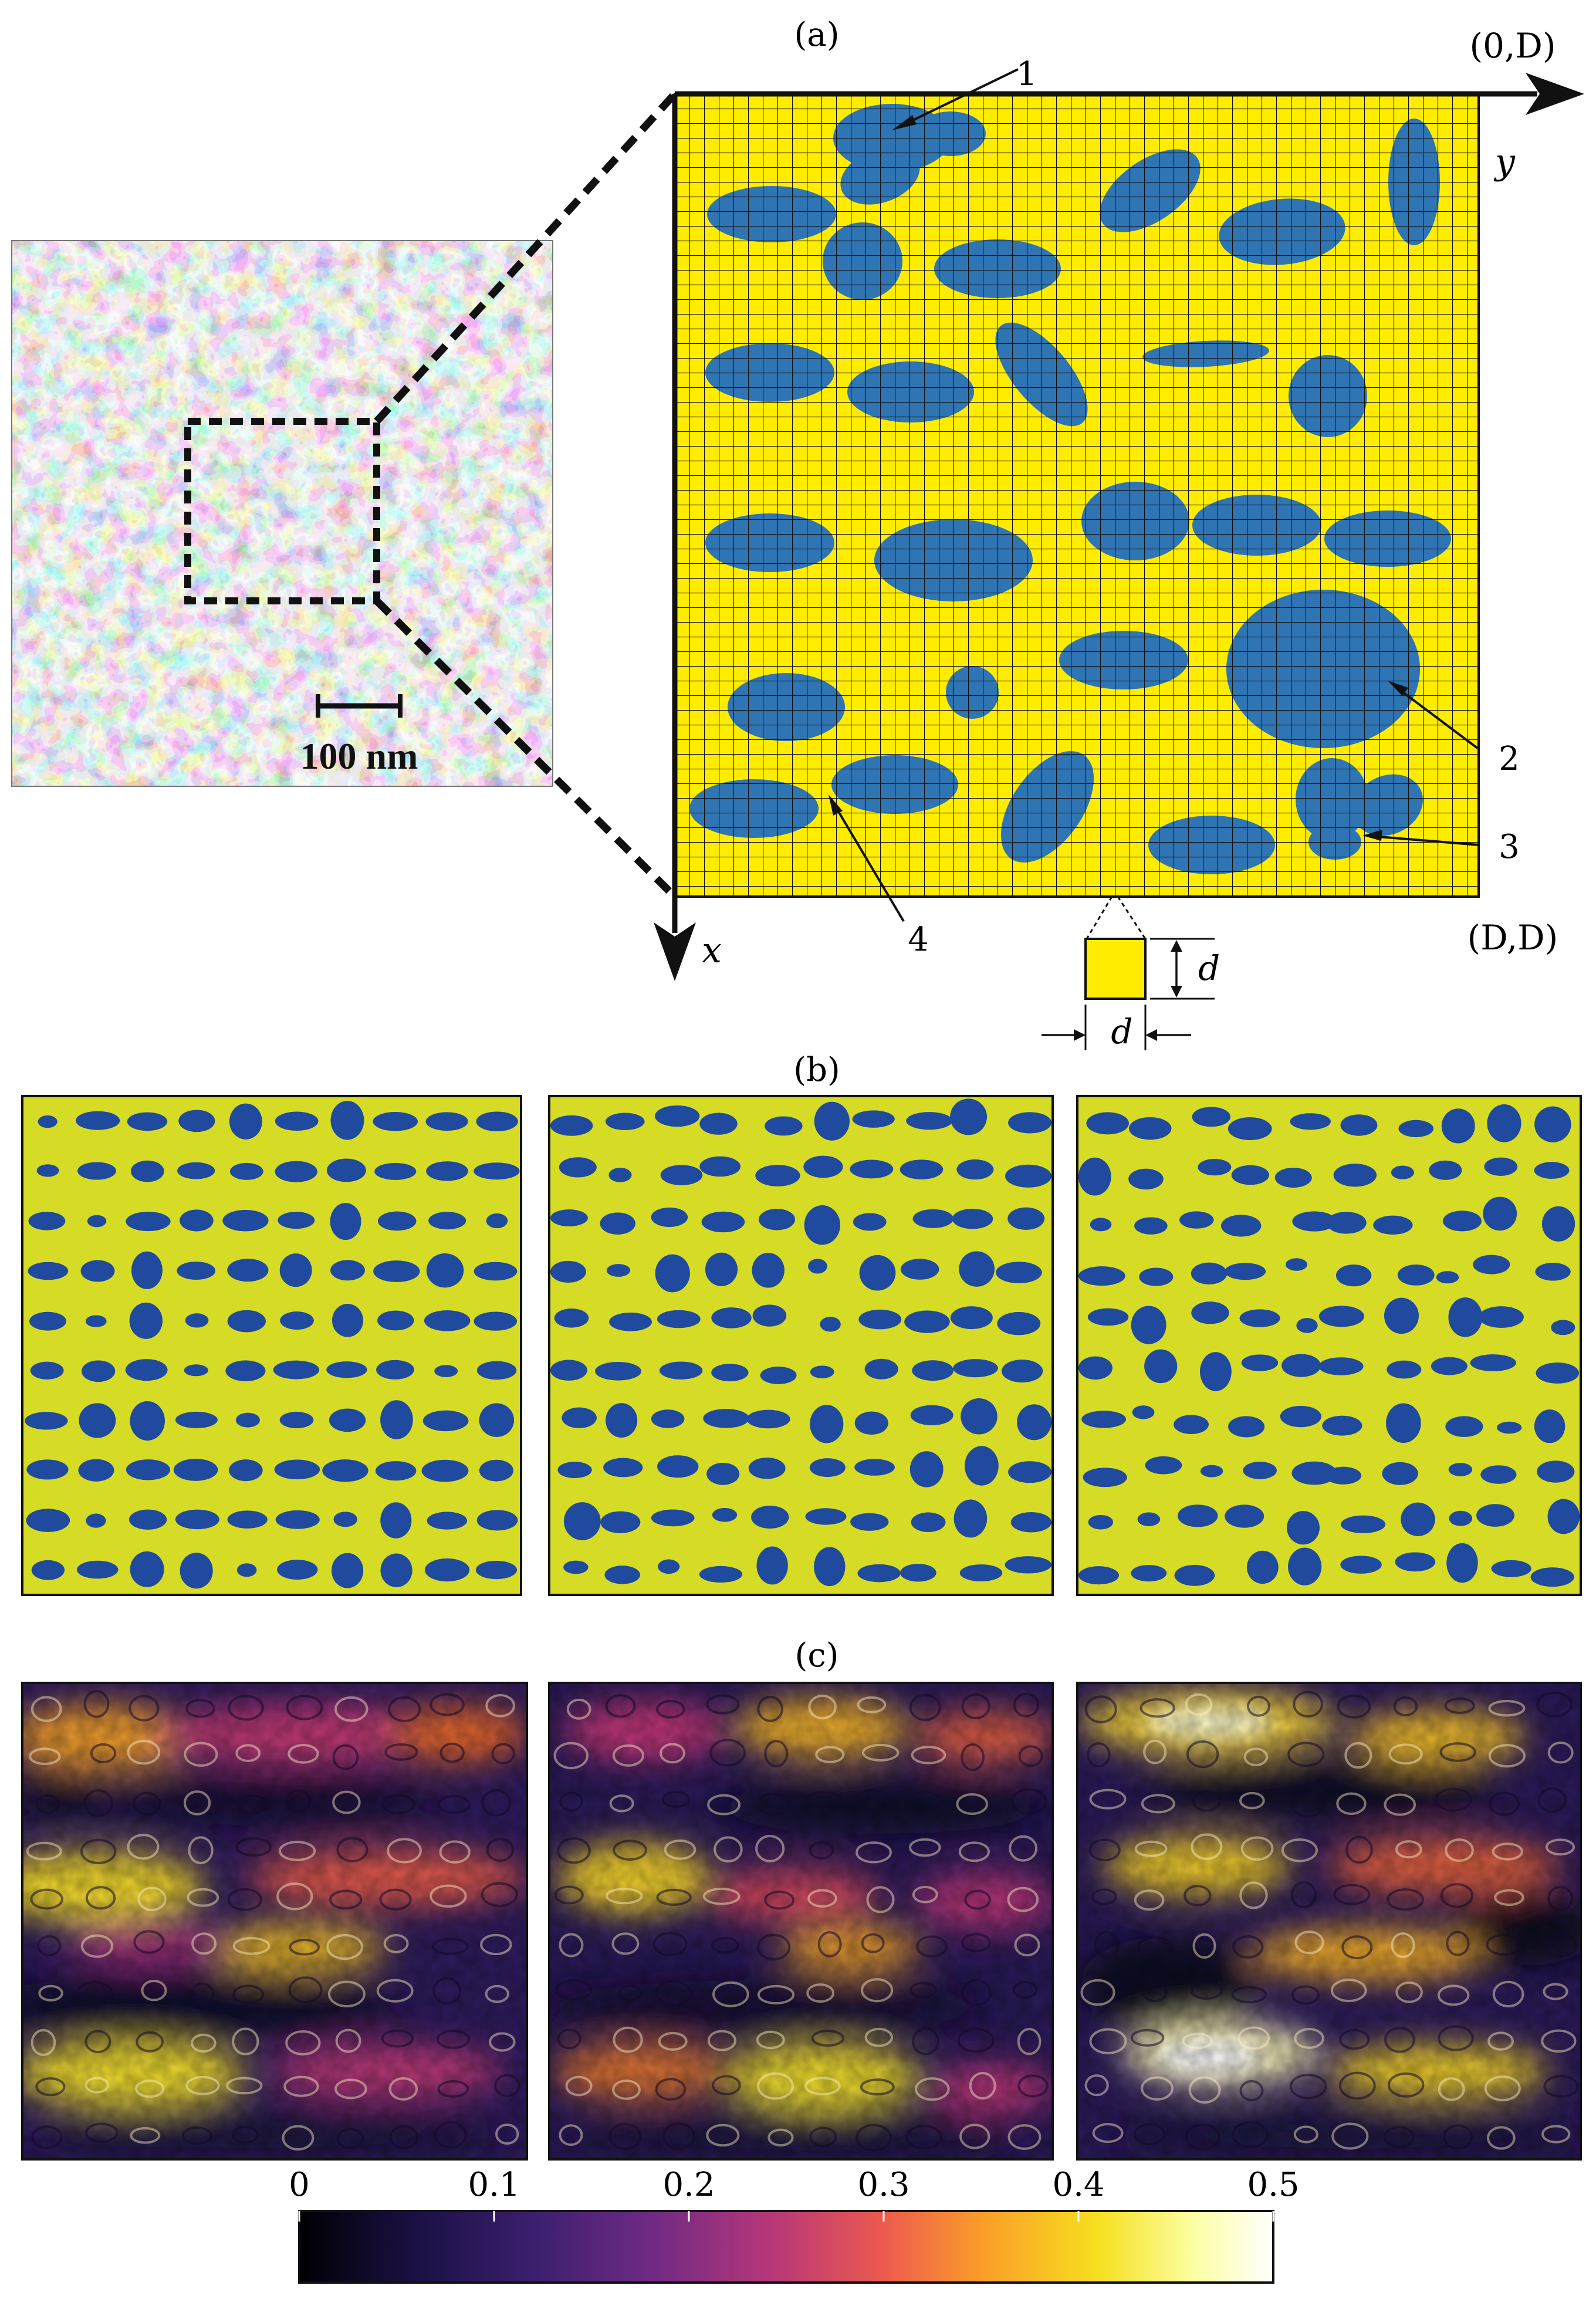  What do you see at coordinates (1129, 94) in the screenshot?
I see `axis-y-arrow` at bounding box center [1129, 94].